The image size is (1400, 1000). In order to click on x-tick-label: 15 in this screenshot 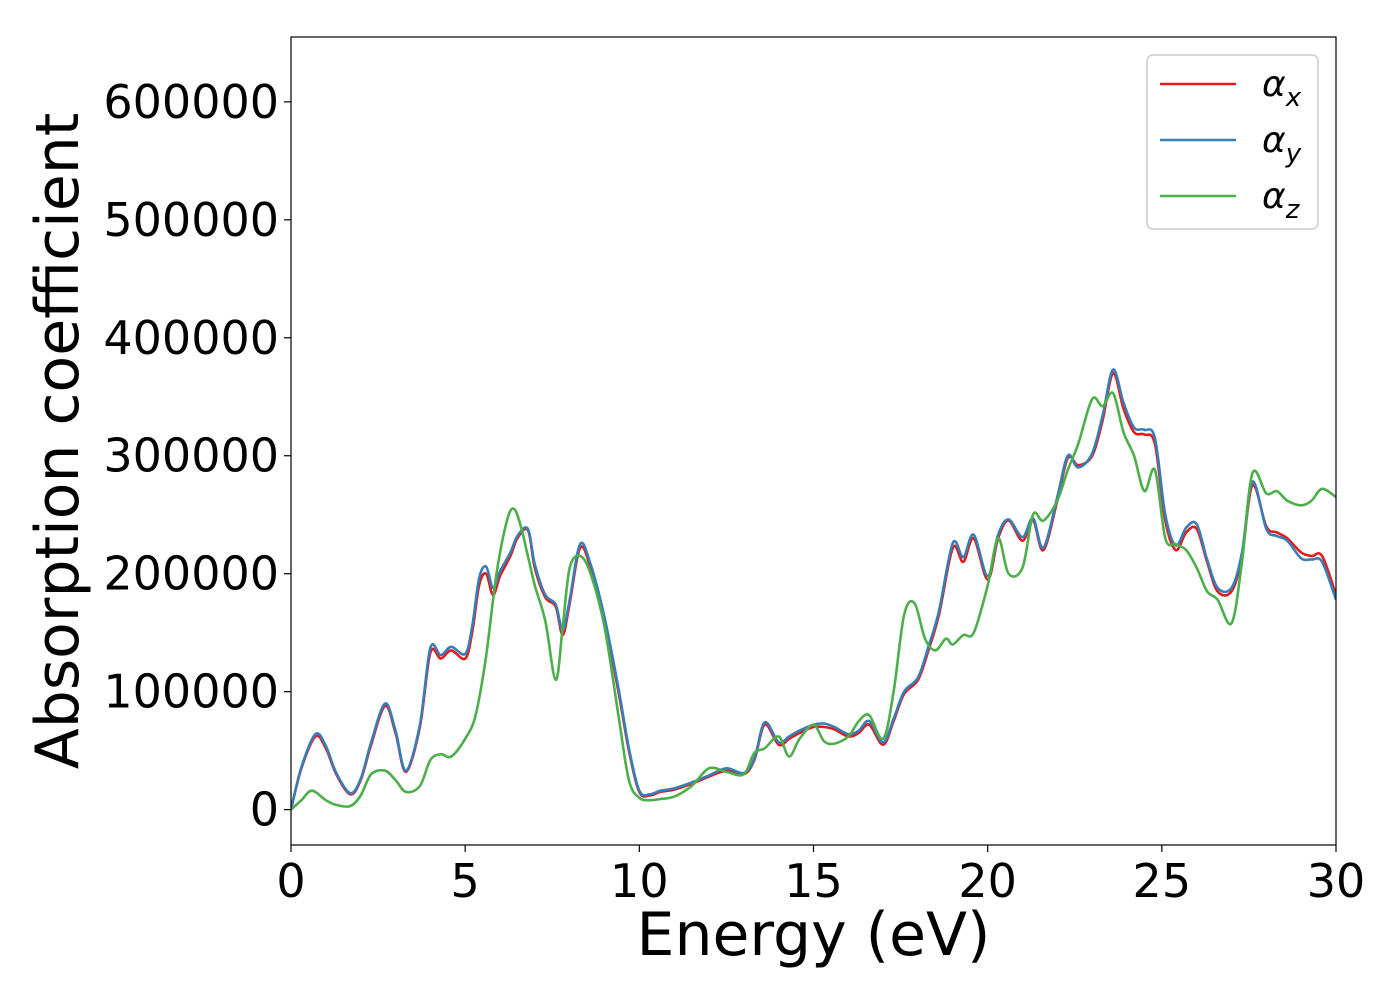, I will do `click(813, 881)`.